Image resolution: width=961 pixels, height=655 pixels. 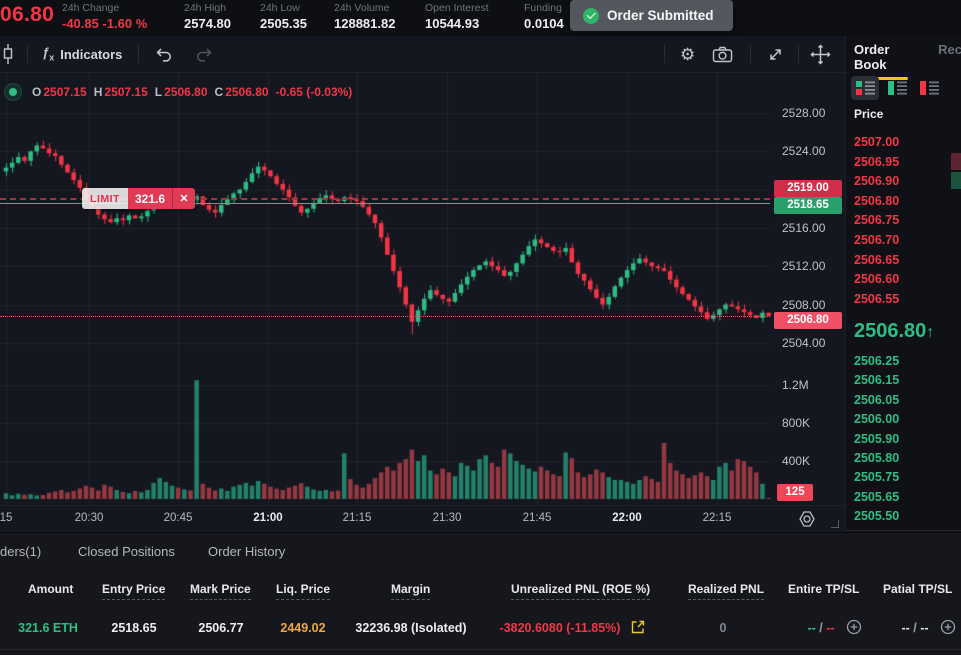 What do you see at coordinates (537, 518) in the screenshot?
I see `time-tick-label: 21:45` at bounding box center [537, 518].